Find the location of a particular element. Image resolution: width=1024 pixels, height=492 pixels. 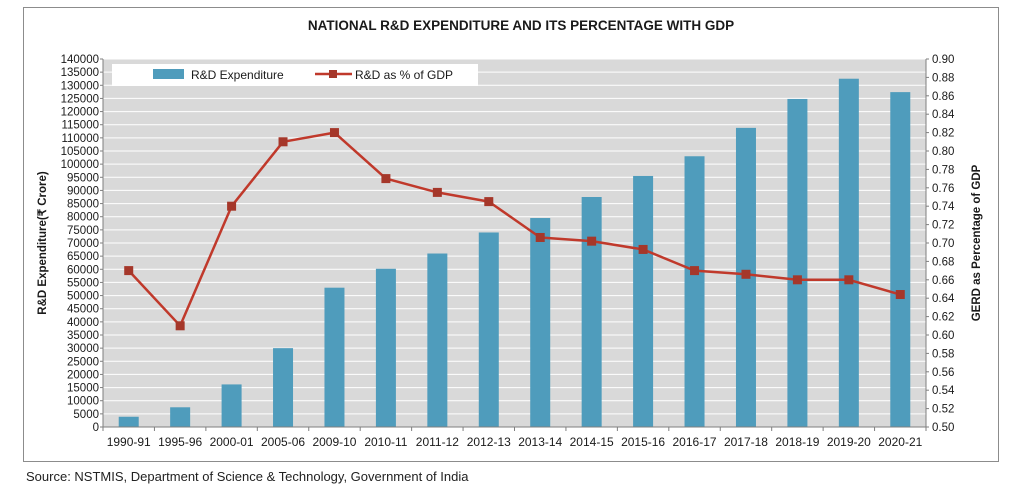

y-tick-label: 25000 is located at coordinates (83, 362).